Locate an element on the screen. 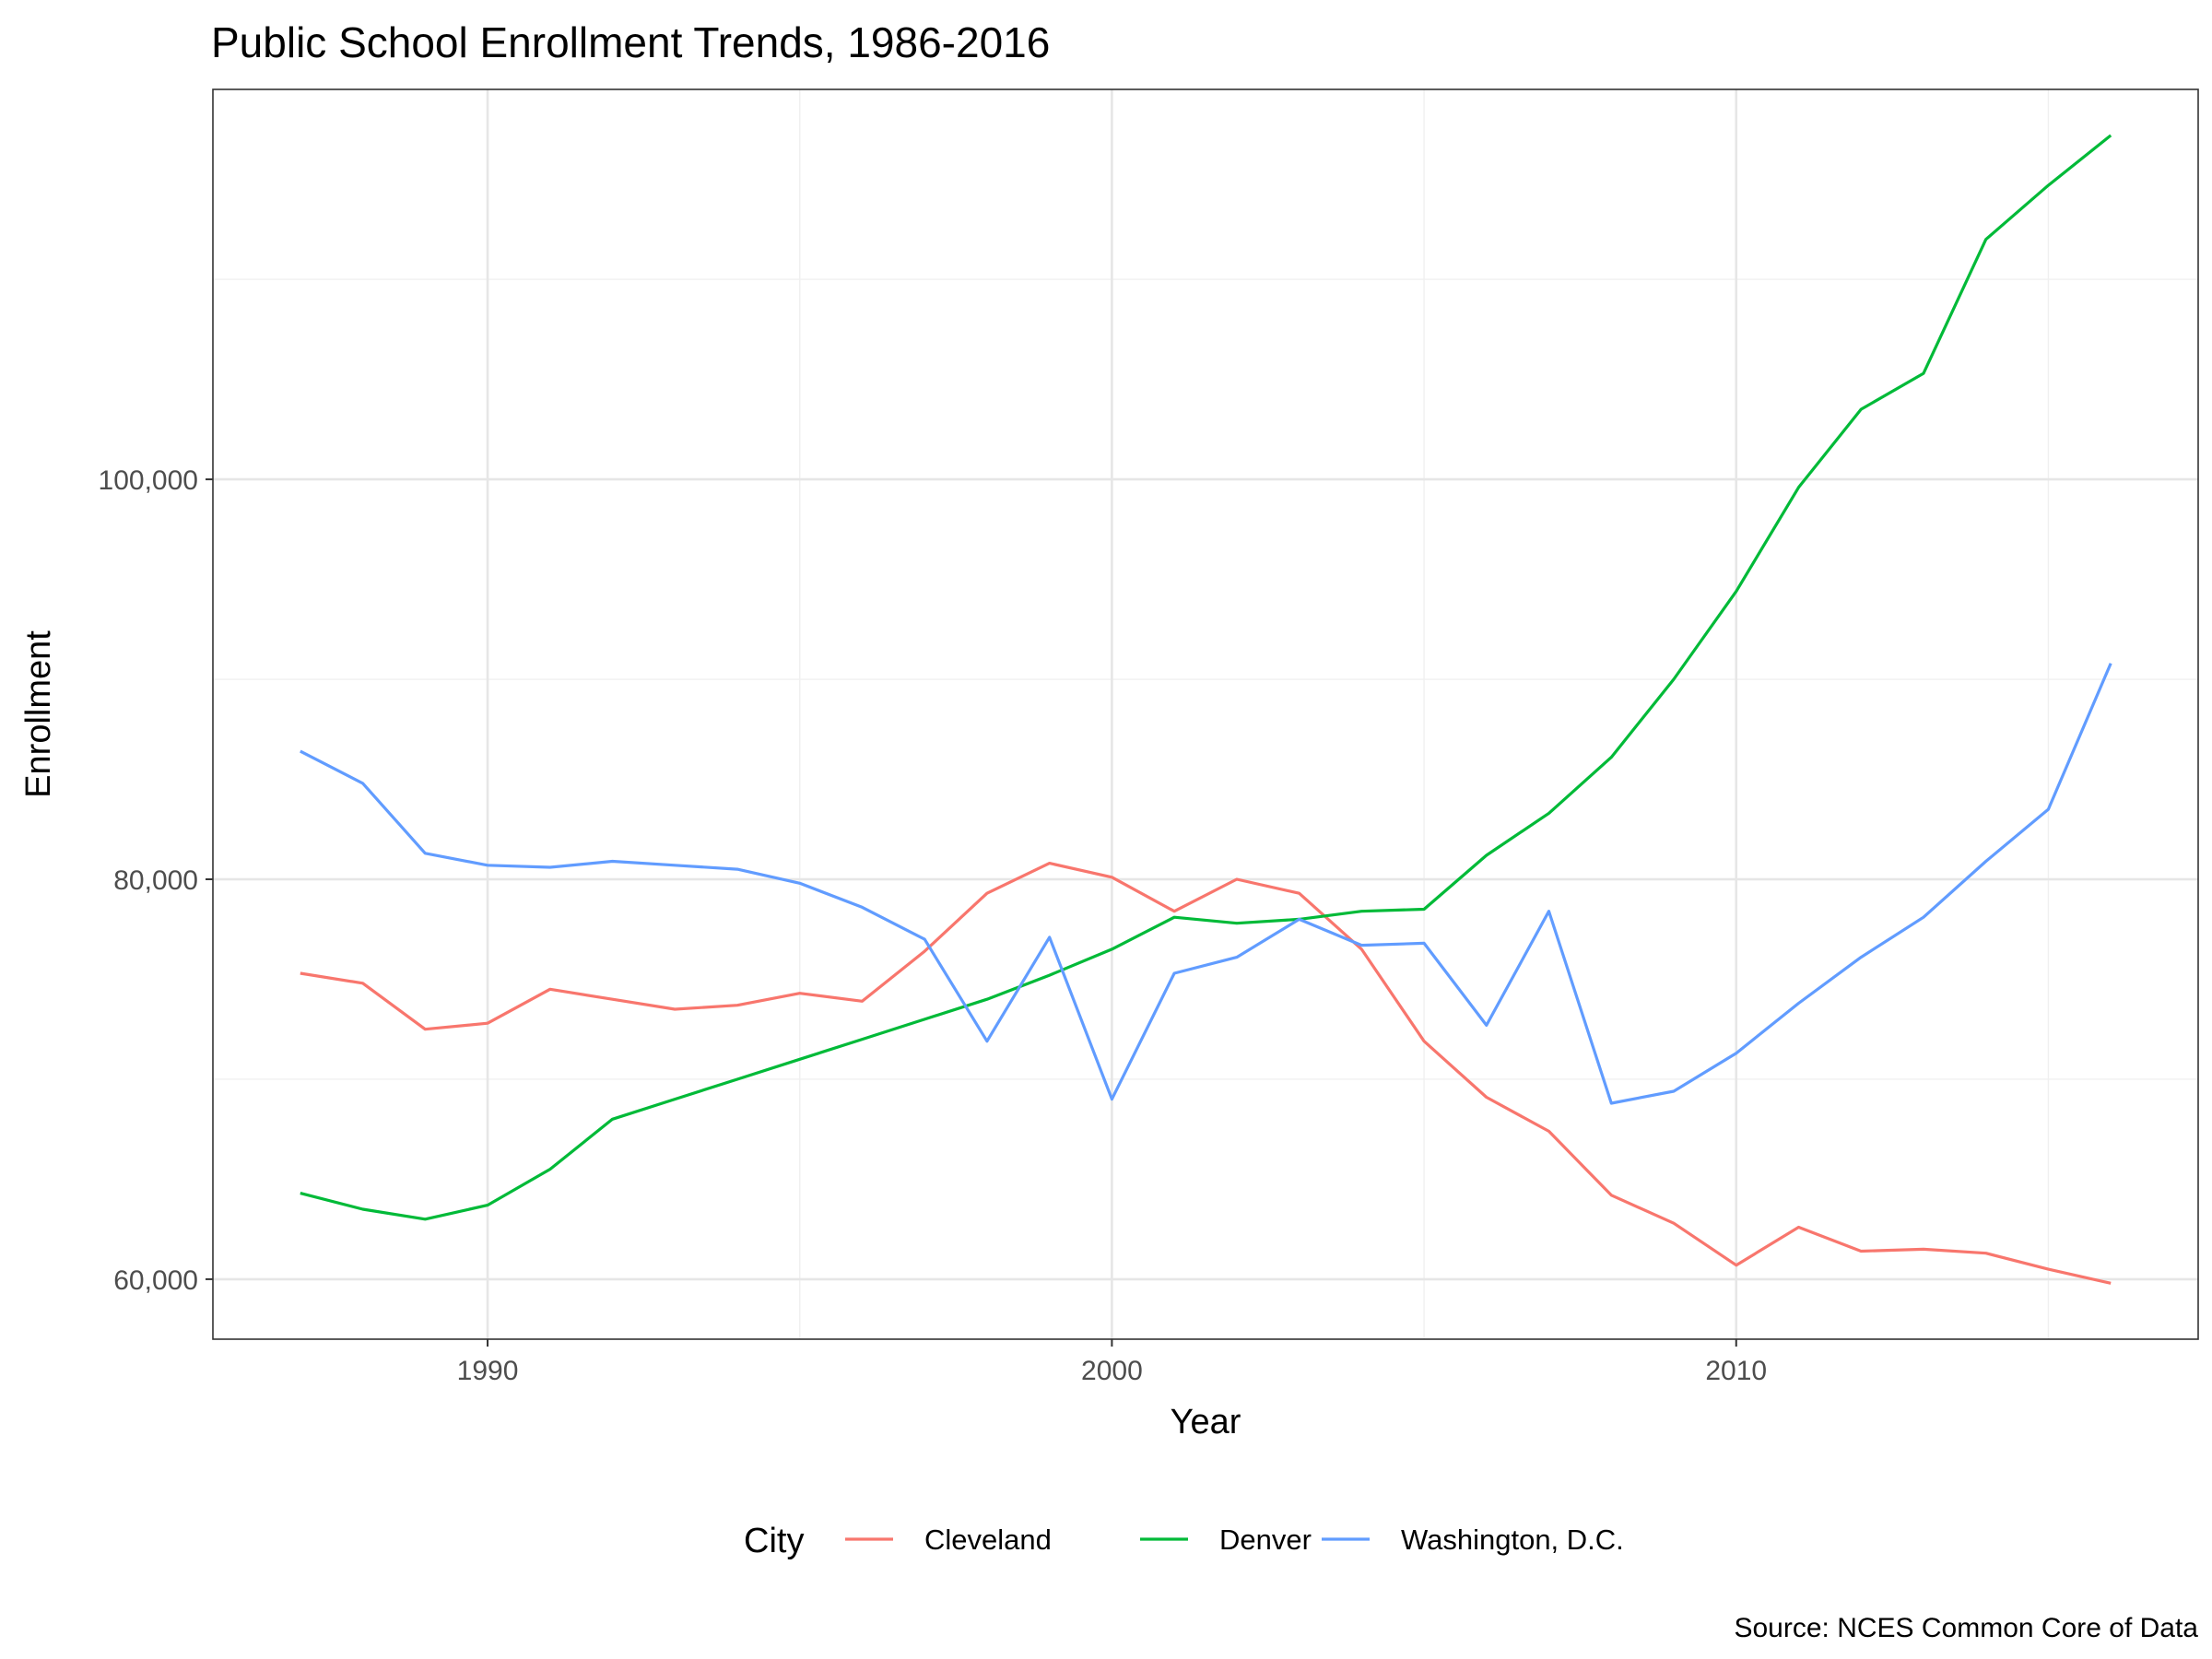 The image size is (2212, 1659). y-tick-label: 60,000 is located at coordinates (155, 1280).